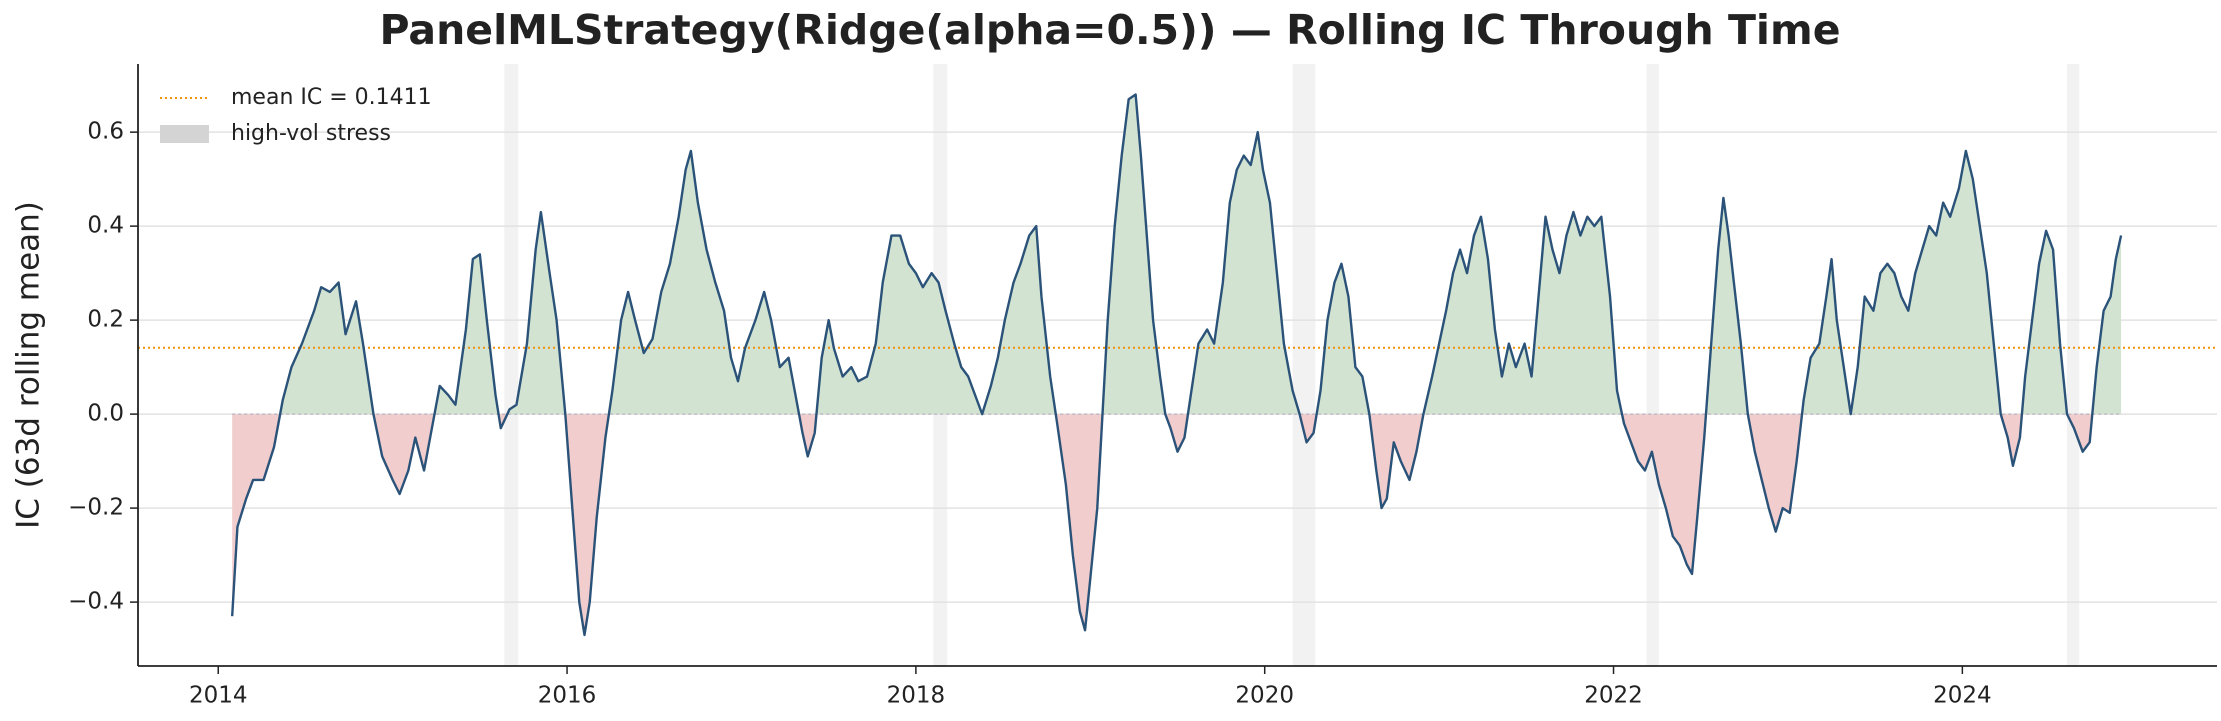 This screenshot has height=721, width=2221. What do you see at coordinates (1613, 696) in the screenshot?
I see `x-tick-label: 2022` at bounding box center [1613, 696].